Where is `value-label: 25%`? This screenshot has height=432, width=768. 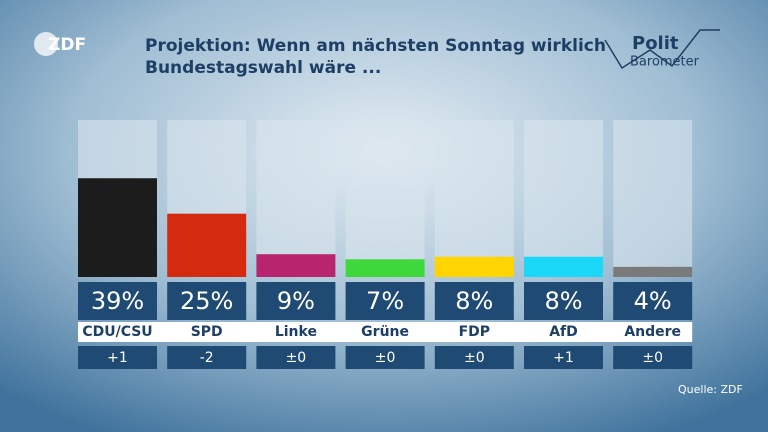
value-label: 25% is located at coordinates (206, 301).